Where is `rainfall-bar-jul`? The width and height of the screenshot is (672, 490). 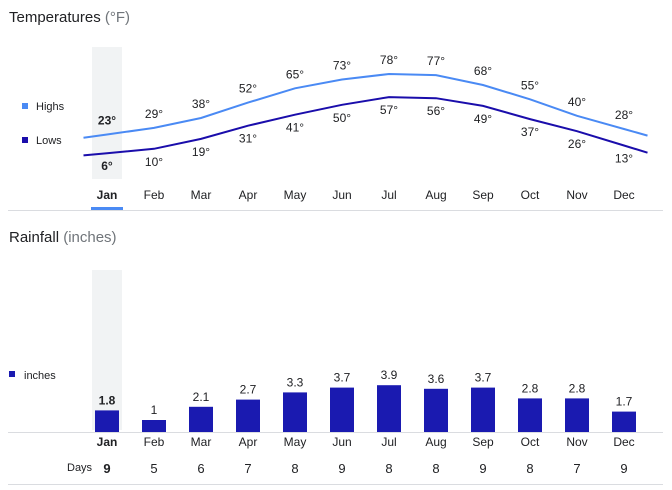 rainfall-bar-jul is located at coordinates (389, 408).